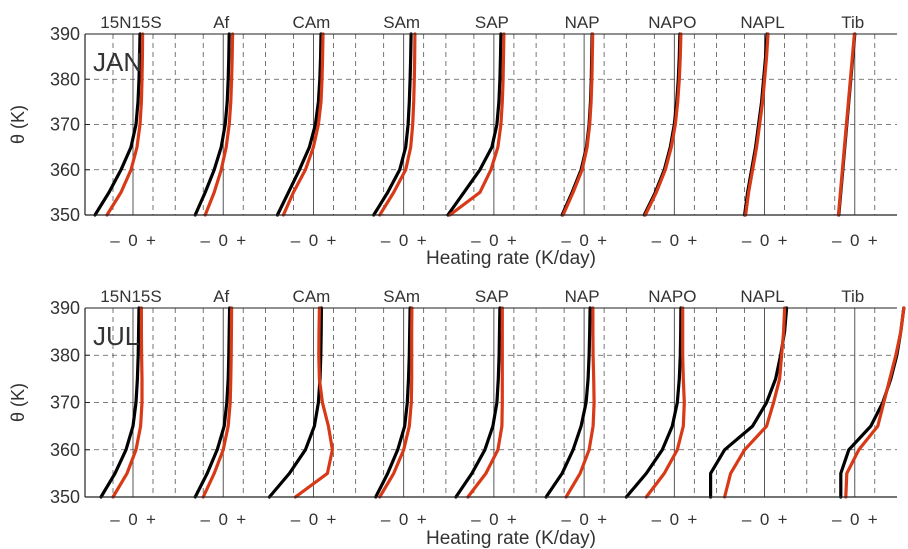 The width and height of the screenshot is (908, 549). What do you see at coordinates (511, 258) in the screenshot?
I see `x-axis-label: Heating rate (K/day)` at bounding box center [511, 258].